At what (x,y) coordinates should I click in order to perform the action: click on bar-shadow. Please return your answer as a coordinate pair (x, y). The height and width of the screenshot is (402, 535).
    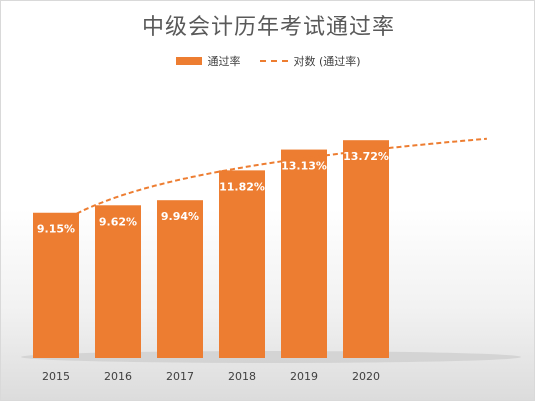
    Looking at the image, I should click on (271, 357).